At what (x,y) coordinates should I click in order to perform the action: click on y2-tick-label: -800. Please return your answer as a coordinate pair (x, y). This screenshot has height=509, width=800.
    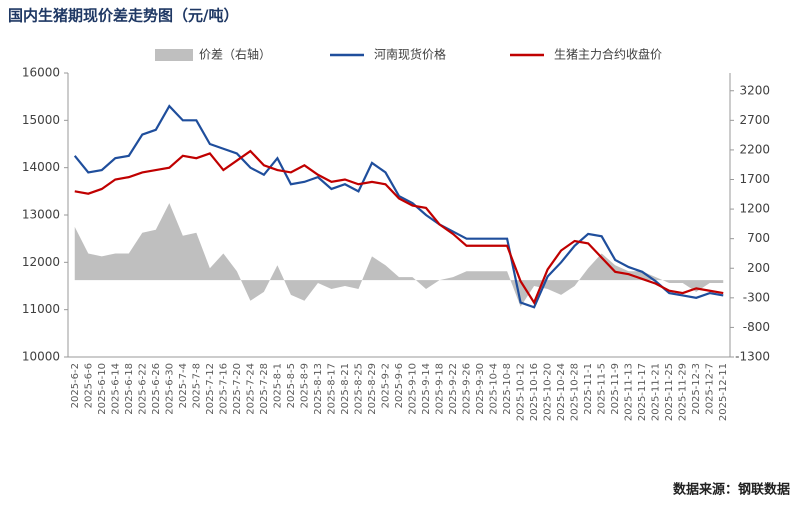
    Looking at the image, I should click on (756, 327).